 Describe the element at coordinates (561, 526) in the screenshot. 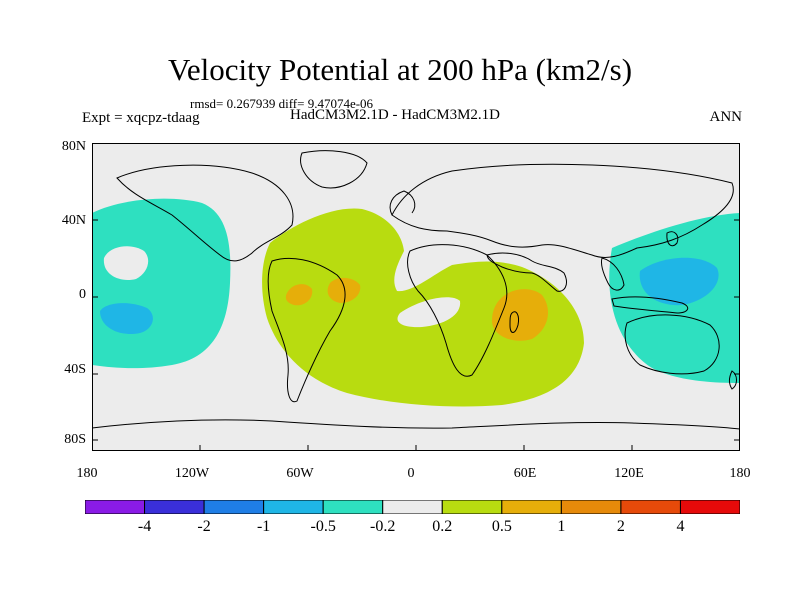

I see `colorbar-label: 1` at that location.